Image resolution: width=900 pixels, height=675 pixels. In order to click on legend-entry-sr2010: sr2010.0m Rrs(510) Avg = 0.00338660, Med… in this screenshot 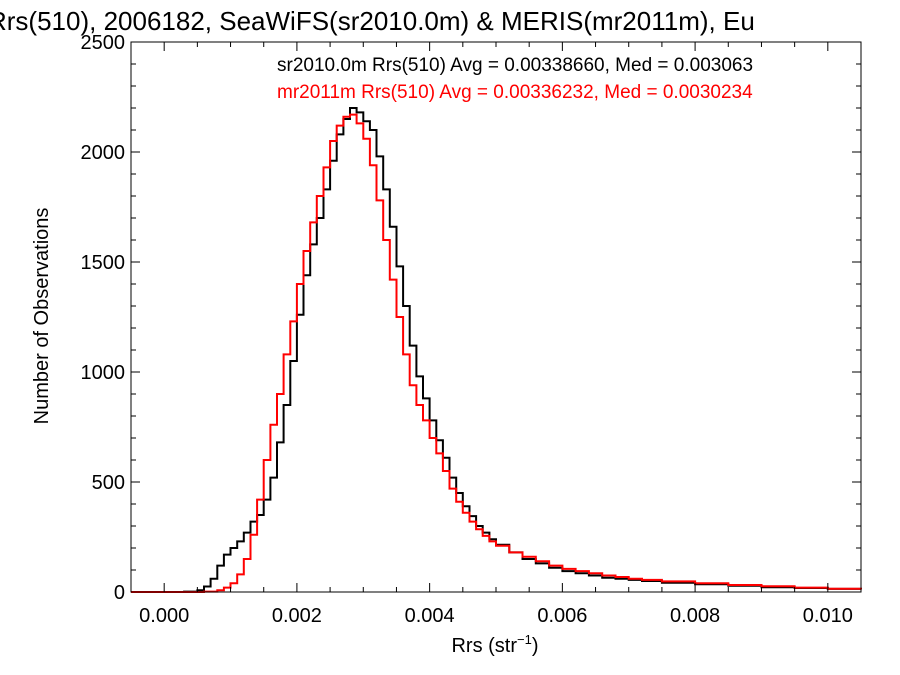, I will do `click(515, 65)`.